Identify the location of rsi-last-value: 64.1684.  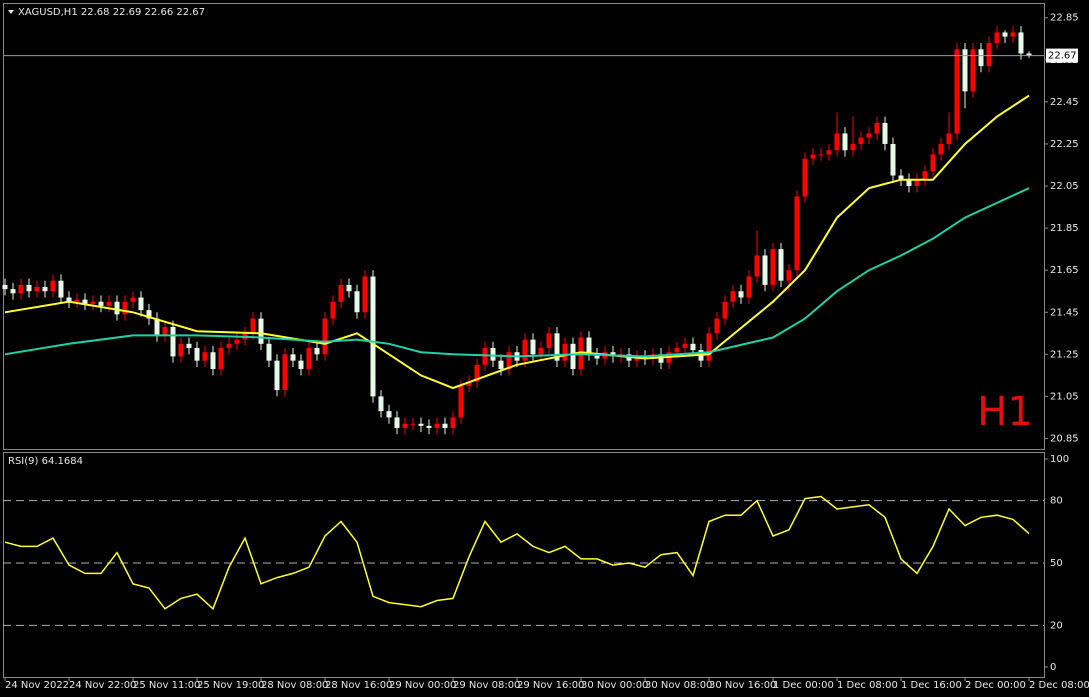
(62, 461).